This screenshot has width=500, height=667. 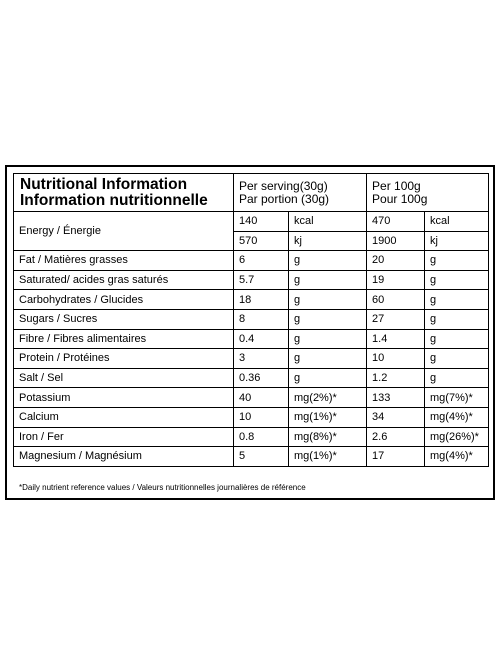 What do you see at coordinates (123, 417) in the screenshot?
I see `nutrient-label: Calcium` at bounding box center [123, 417].